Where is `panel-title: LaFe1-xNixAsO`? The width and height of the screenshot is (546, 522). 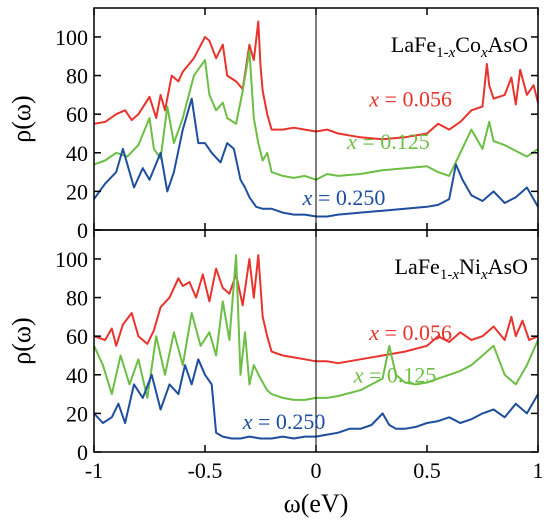
panel-title: LaFe1-xNixAsO is located at coordinates (461, 268).